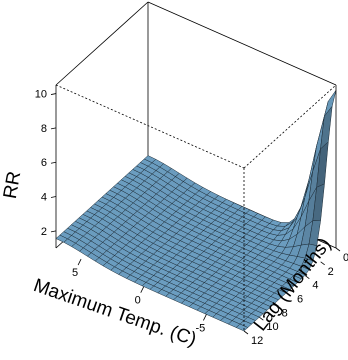 The width and height of the screenshot is (348, 360). Describe the element at coordinates (272, 327) in the screenshot. I see `y-tick-label: 10` at that location.